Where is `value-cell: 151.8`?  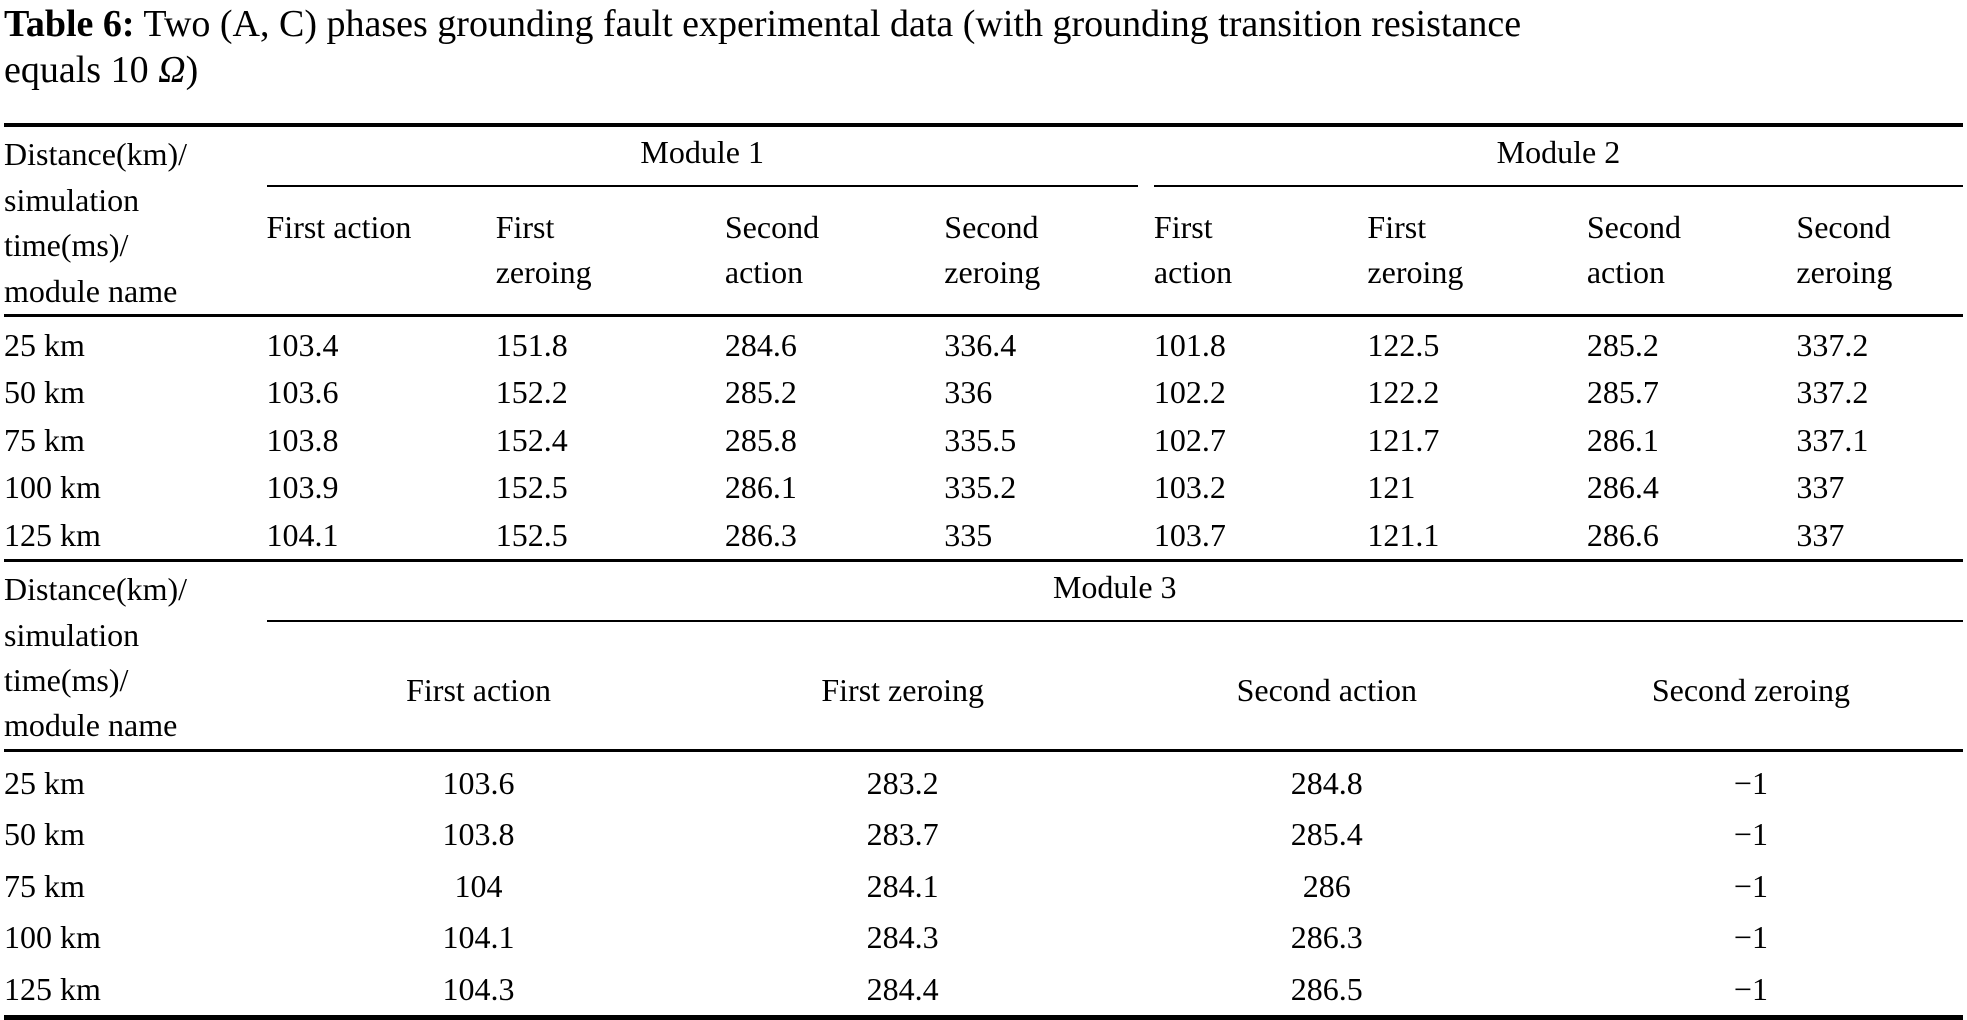 value-cell: 151.8 is located at coordinates (531, 344).